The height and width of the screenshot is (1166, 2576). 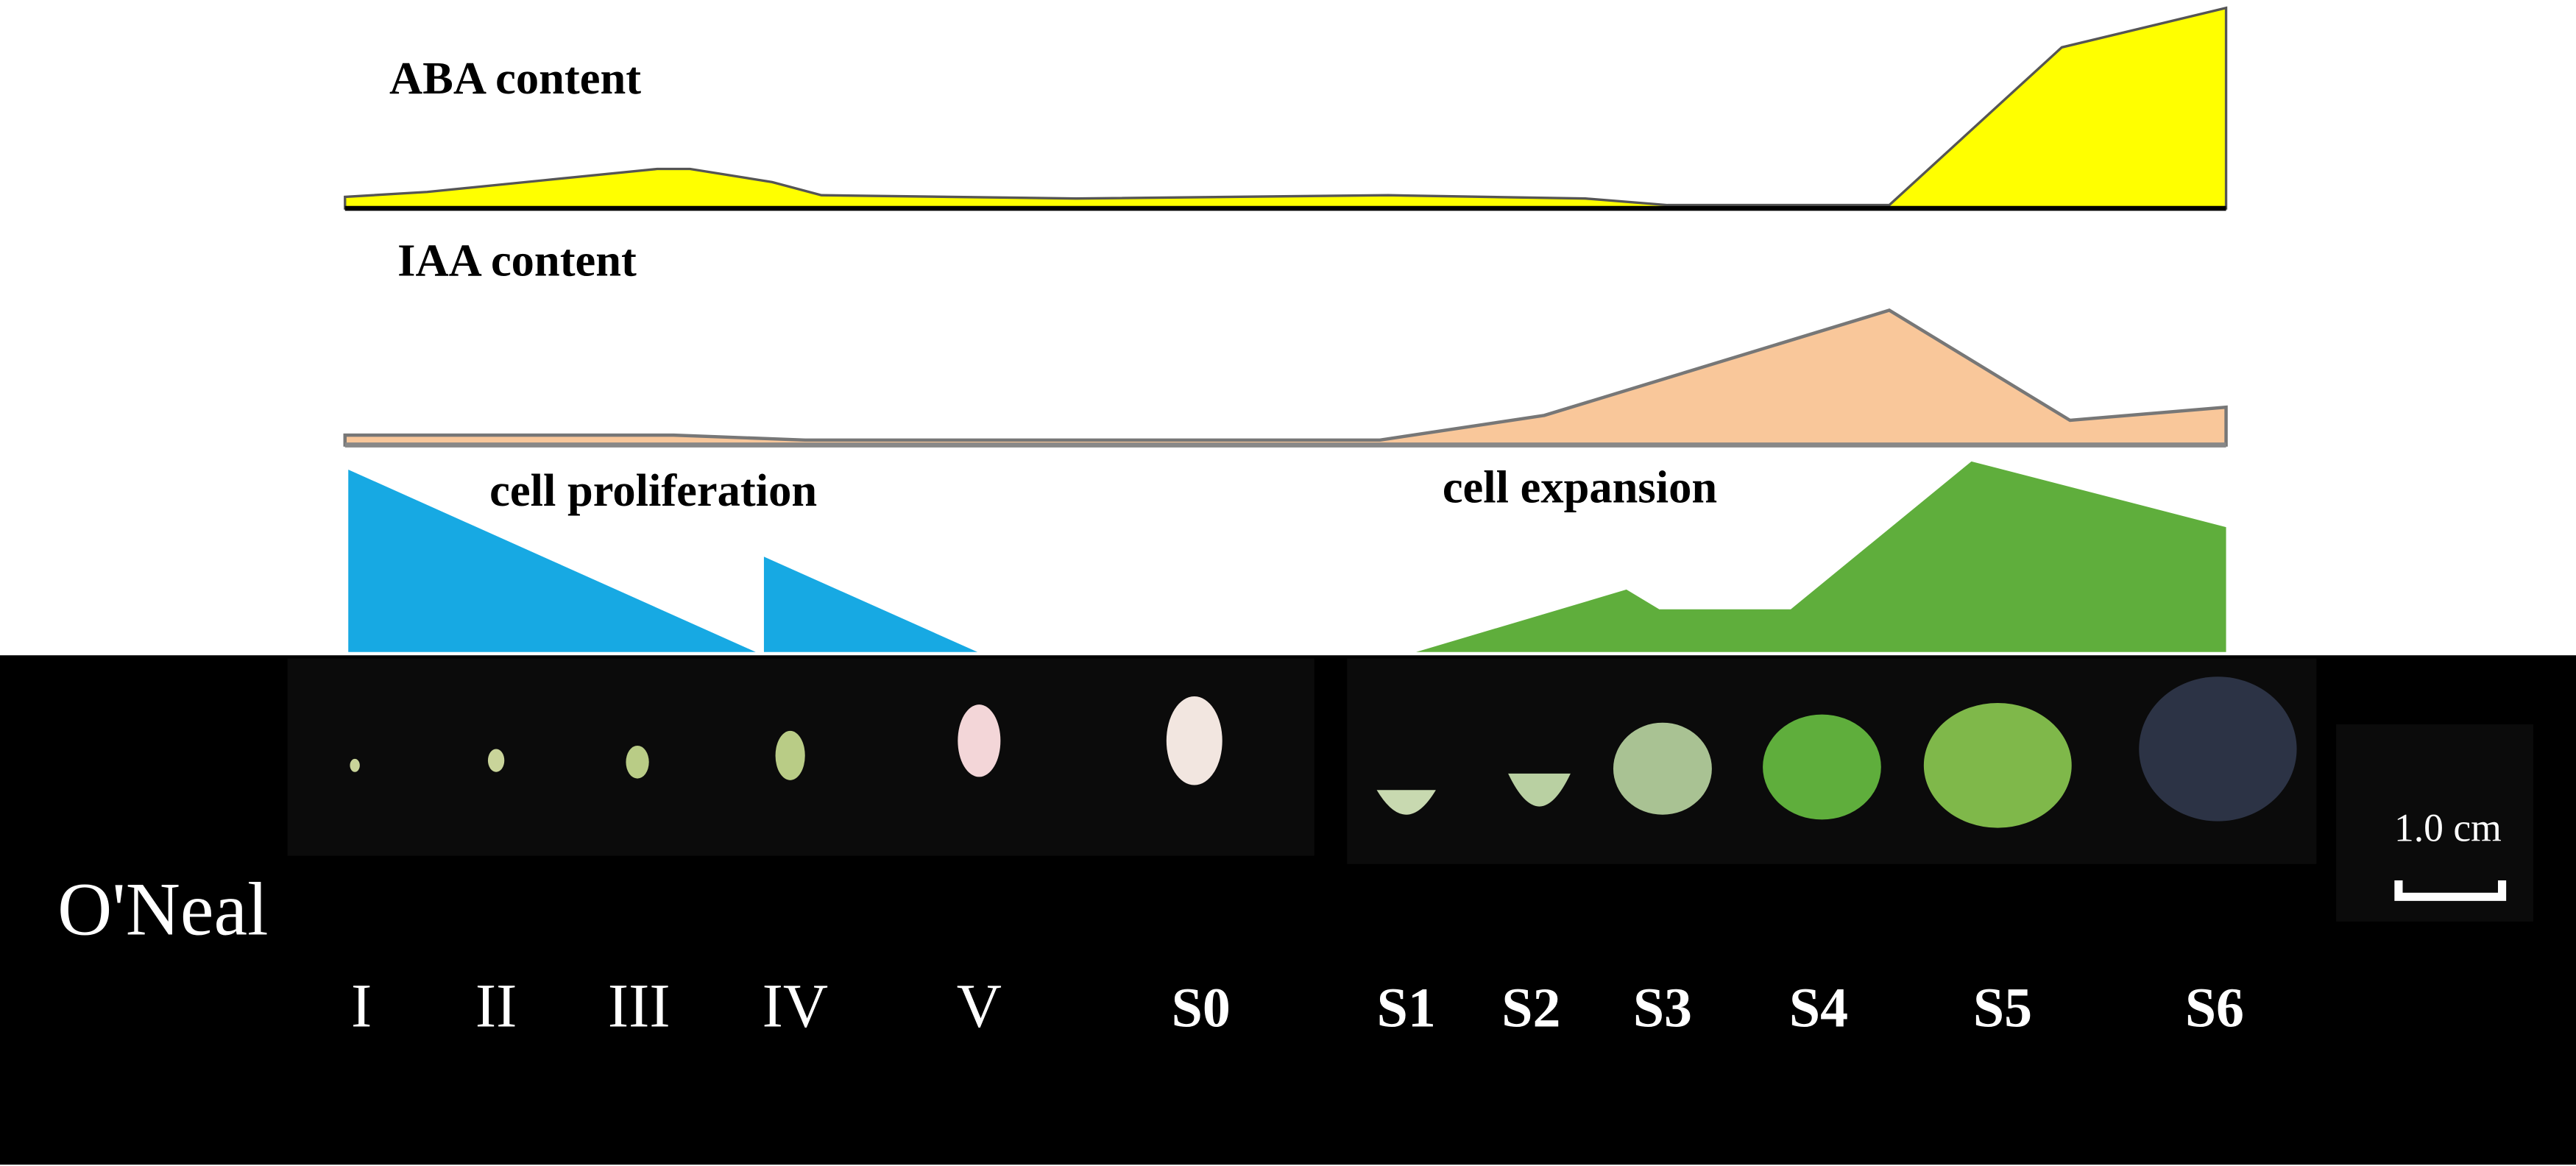 What do you see at coordinates (1821, 556) in the screenshot?
I see `expansion-shape` at bounding box center [1821, 556].